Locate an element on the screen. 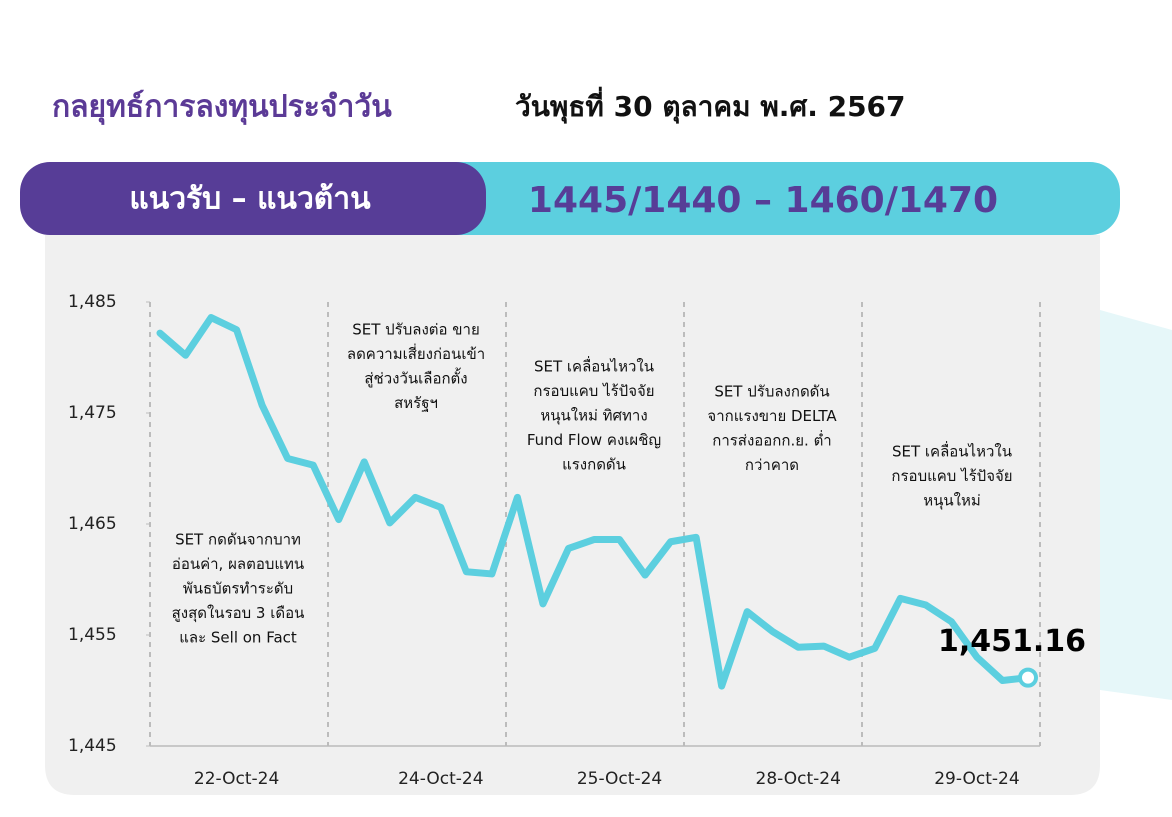 The width and height of the screenshot is (1172, 817). annotation: สหรัฐฯ is located at coordinates (416, 403).